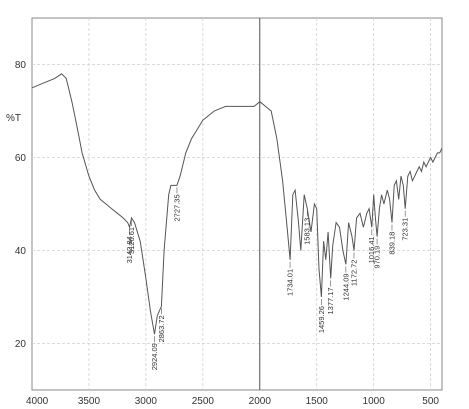 The image size is (469, 409). I want to click on peak-label: 2727.35, so click(176, 207).